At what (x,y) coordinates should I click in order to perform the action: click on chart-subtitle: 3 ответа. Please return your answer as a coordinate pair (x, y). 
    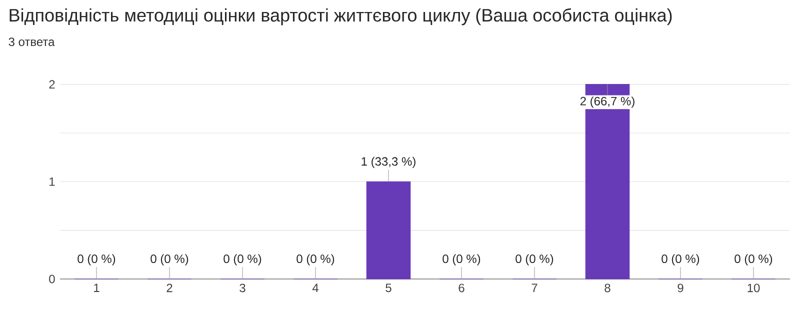
    Looking at the image, I should click on (31, 42).